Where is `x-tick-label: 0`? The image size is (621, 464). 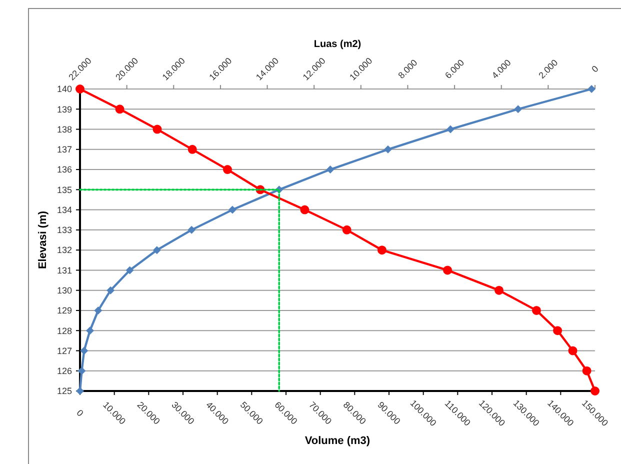 x-tick-label: 0 is located at coordinates (80, 413).